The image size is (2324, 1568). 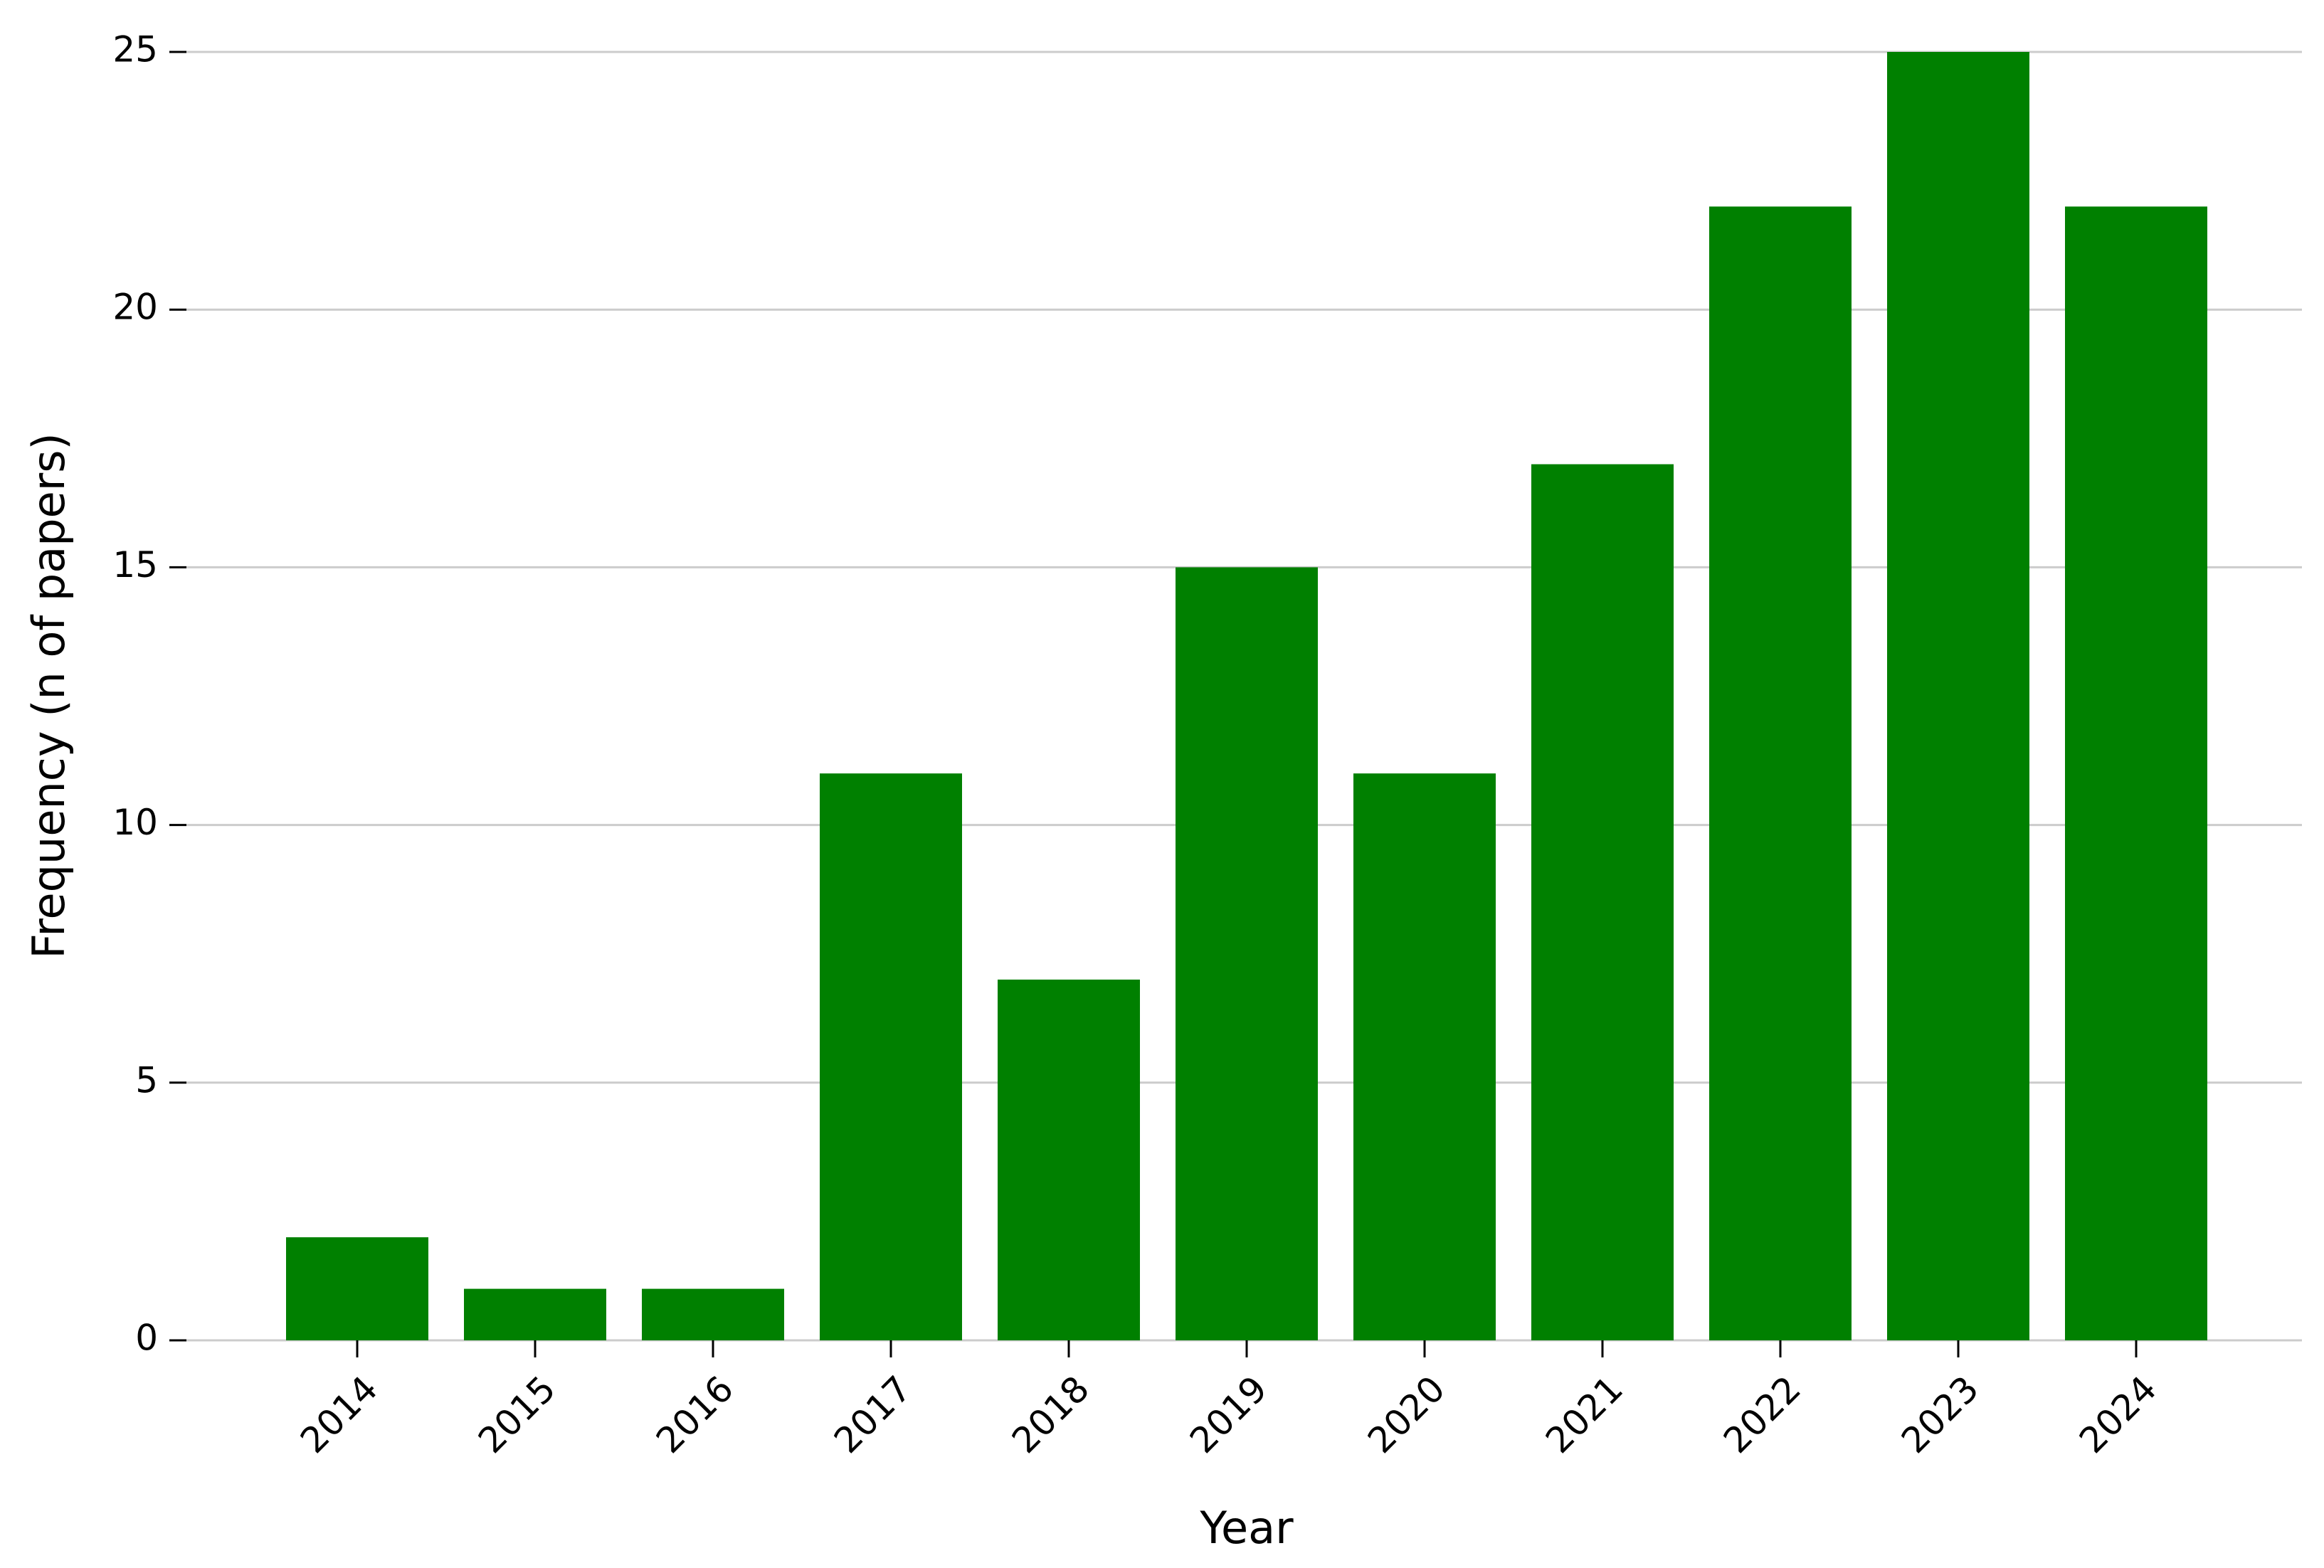 What do you see at coordinates (1584, 1414) in the screenshot?
I see `x-tick-label: 2021` at bounding box center [1584, 1414].